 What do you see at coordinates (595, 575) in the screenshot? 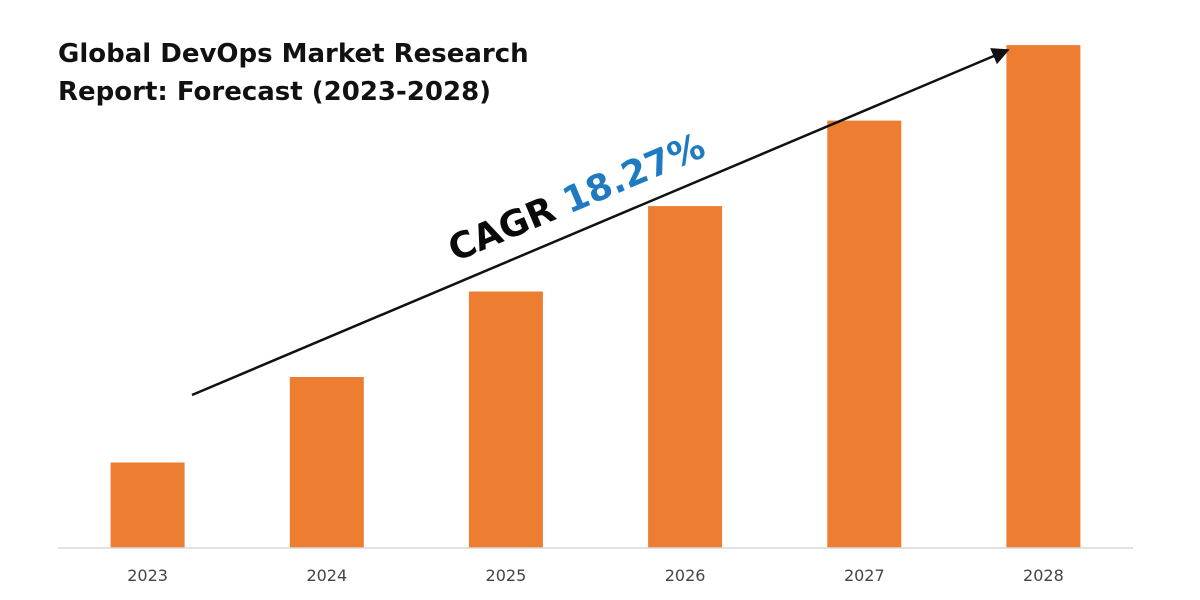
I see `x-axis-tick-labels: 2023 2024 2025 2026 2027 2028` at bounding box center [595, 575].